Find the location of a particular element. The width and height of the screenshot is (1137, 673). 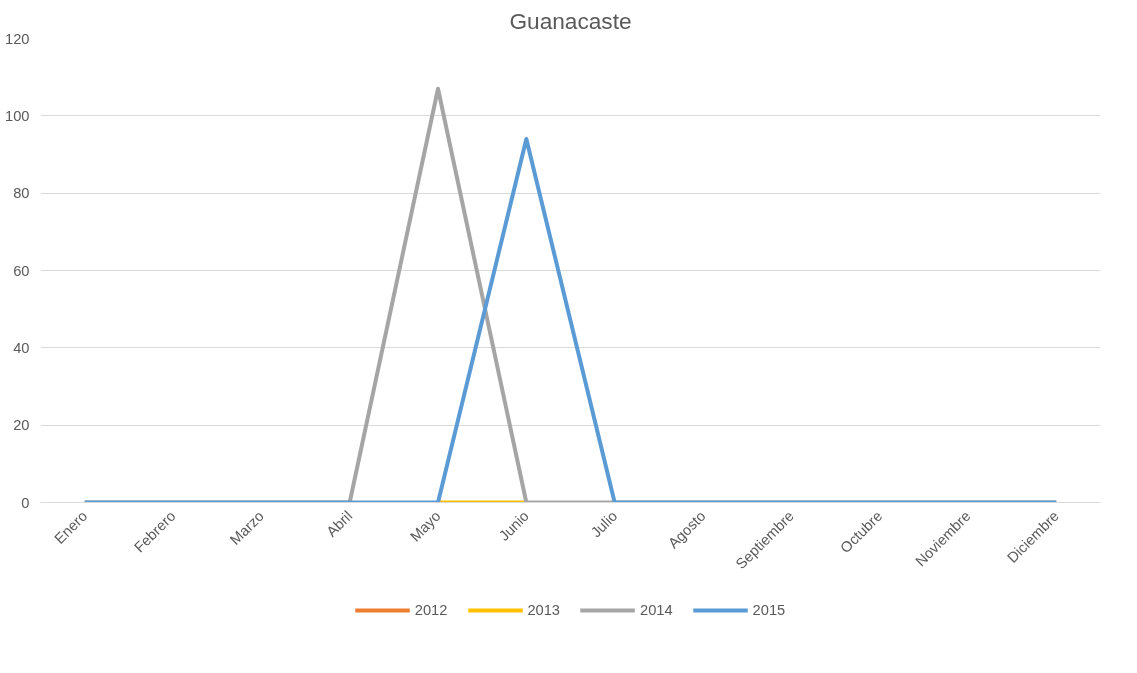

legend-label: 2012 is located at coordinates (431, 610).